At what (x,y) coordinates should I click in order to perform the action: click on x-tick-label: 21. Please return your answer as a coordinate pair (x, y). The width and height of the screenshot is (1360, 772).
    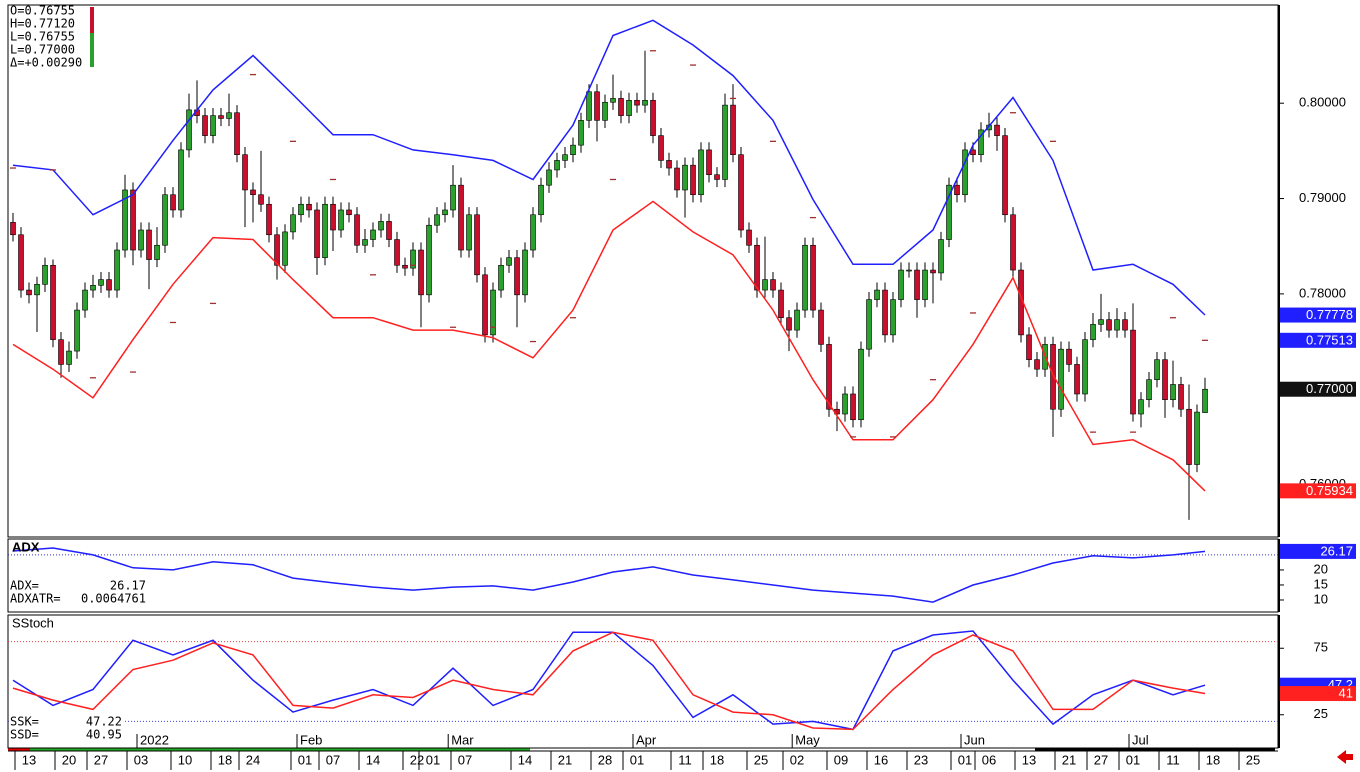
    Looking at the image, I should click on (1069, 759).